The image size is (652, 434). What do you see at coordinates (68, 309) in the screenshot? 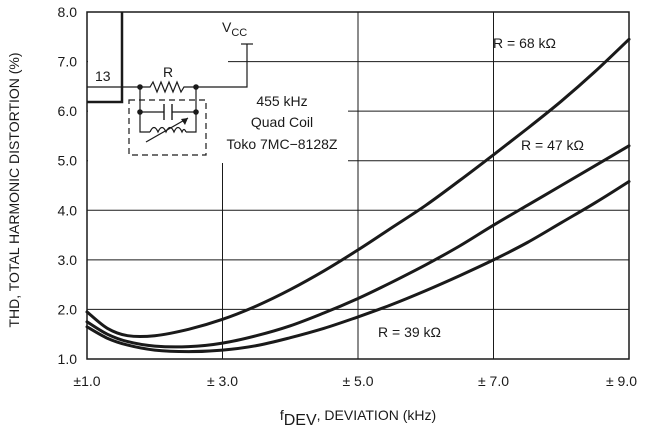
I see `y-tick-label: 2.0` at bounding box center [68, 309].